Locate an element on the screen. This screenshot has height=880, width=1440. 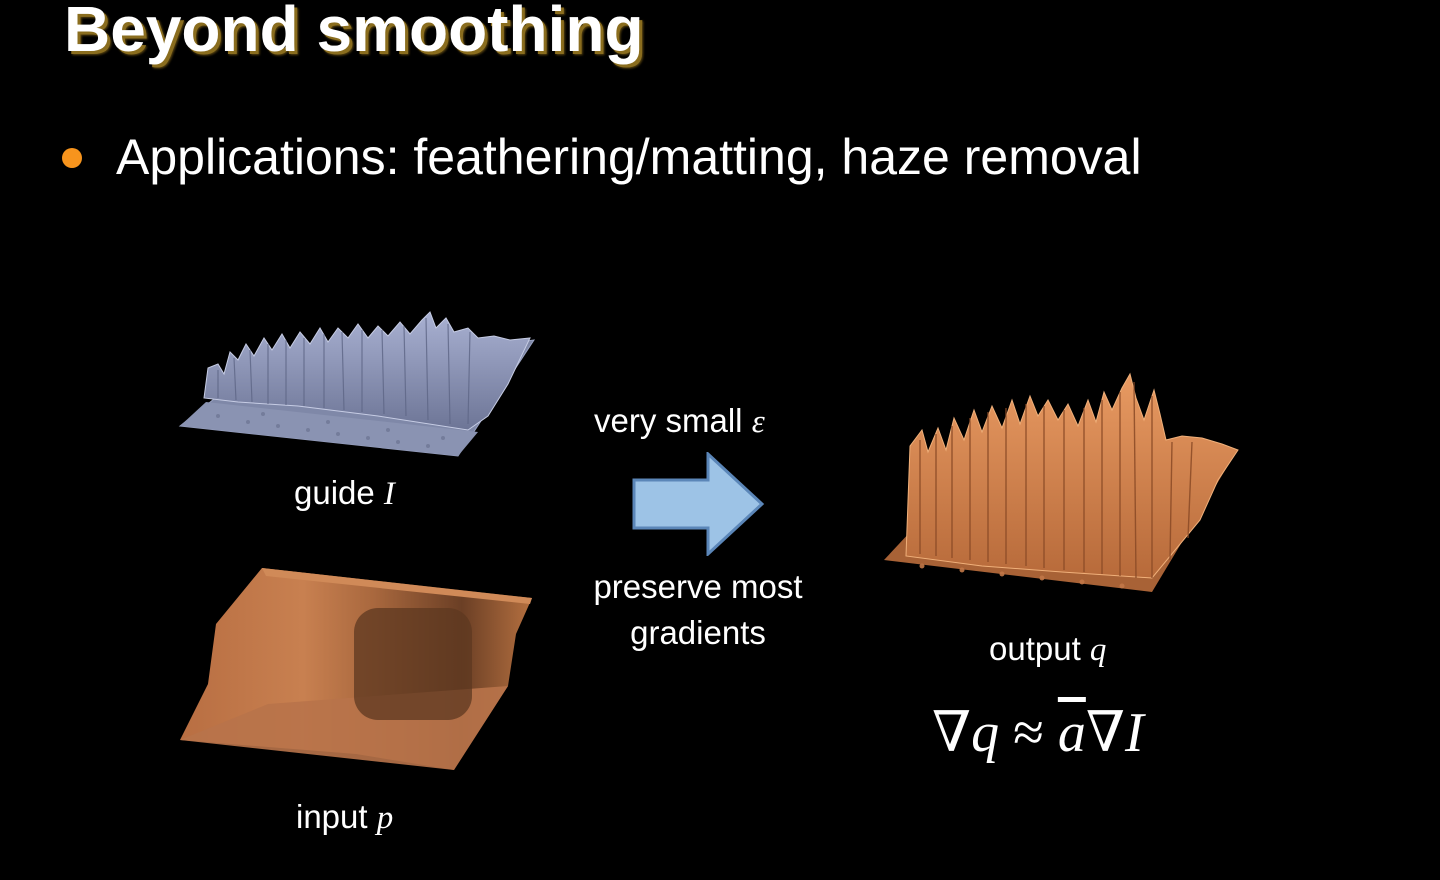
input-variable: p is located at coordinates (385, 818).